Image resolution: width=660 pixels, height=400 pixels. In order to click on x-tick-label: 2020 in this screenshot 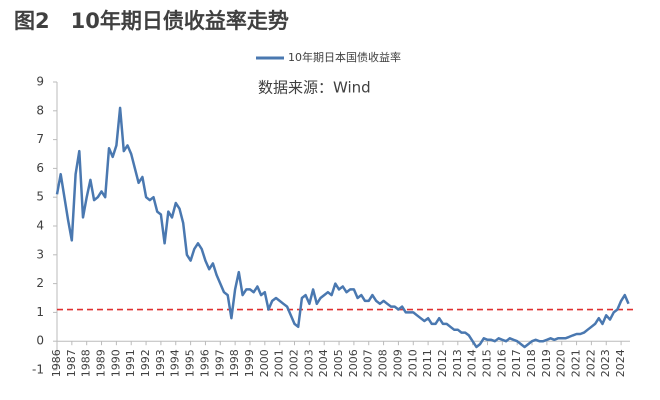, I will do `click(561, 363)`.